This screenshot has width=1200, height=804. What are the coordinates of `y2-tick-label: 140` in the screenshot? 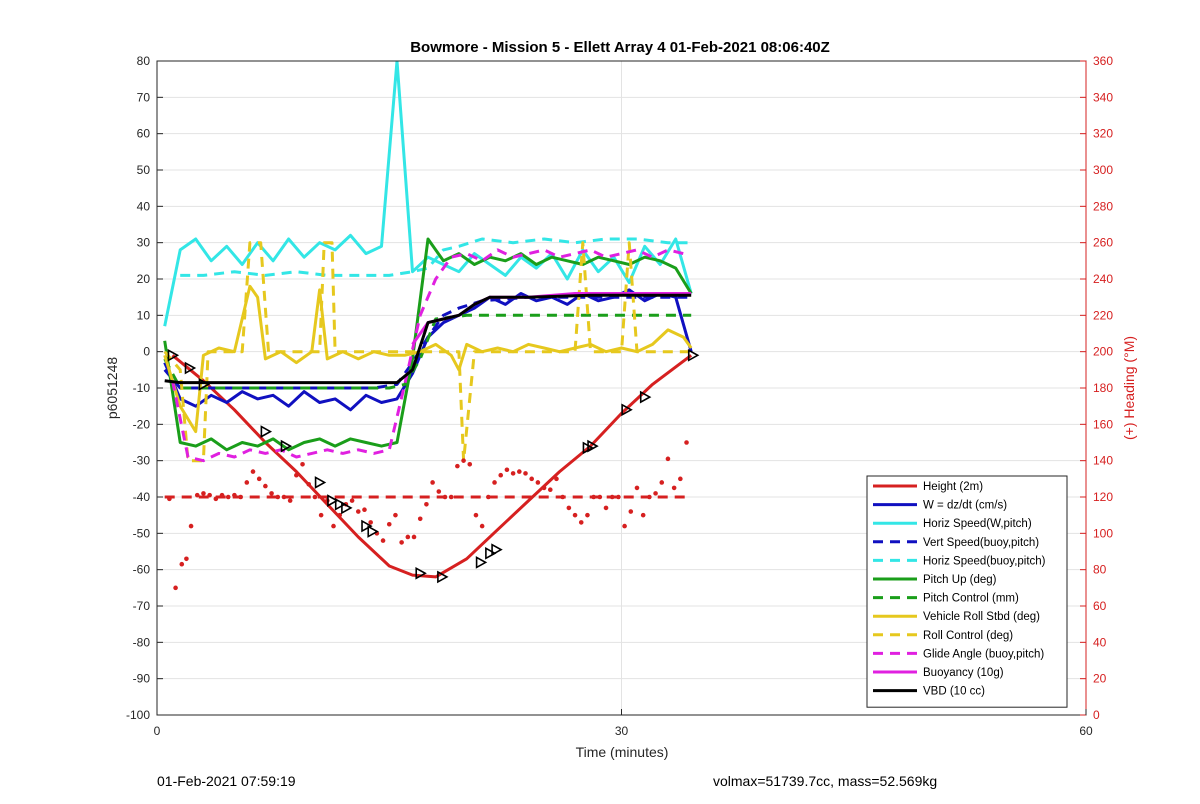 It's located at (1103, 461).